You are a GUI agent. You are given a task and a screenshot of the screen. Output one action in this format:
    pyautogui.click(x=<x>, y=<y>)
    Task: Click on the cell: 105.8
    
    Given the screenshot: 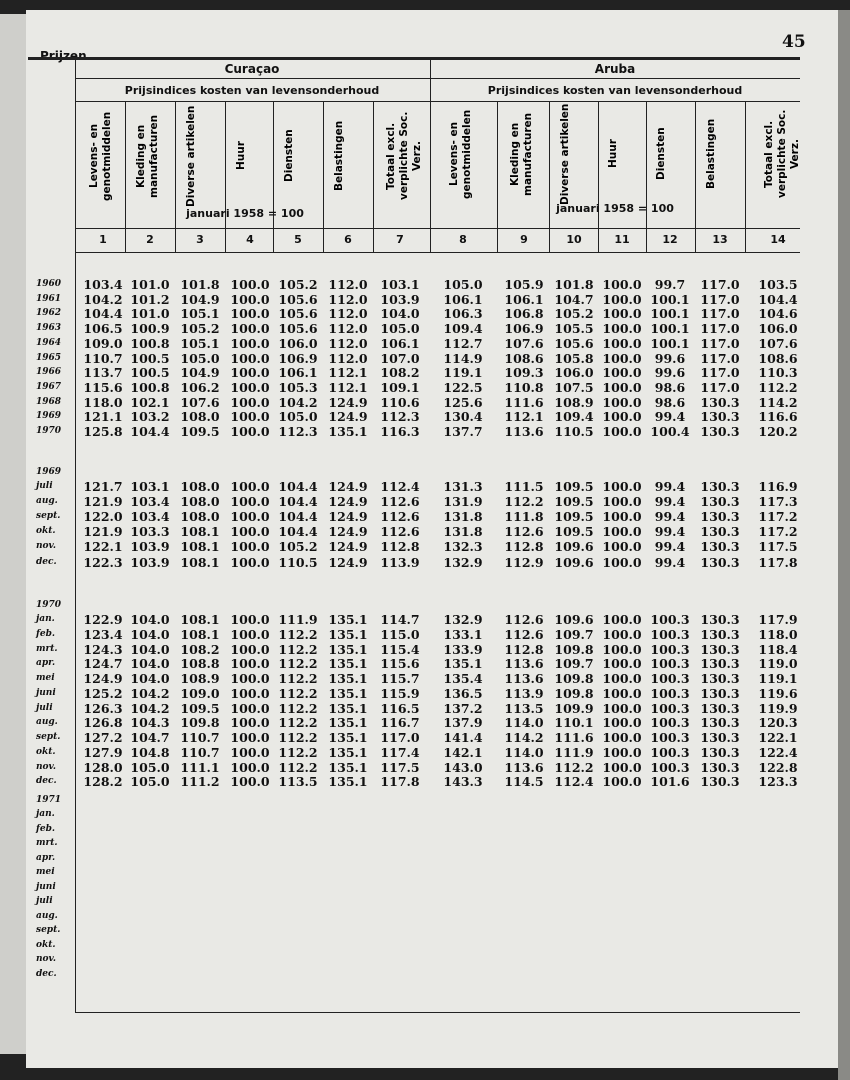 What is the action you would take?
    pyautogui.click(x=574, y=358)
    